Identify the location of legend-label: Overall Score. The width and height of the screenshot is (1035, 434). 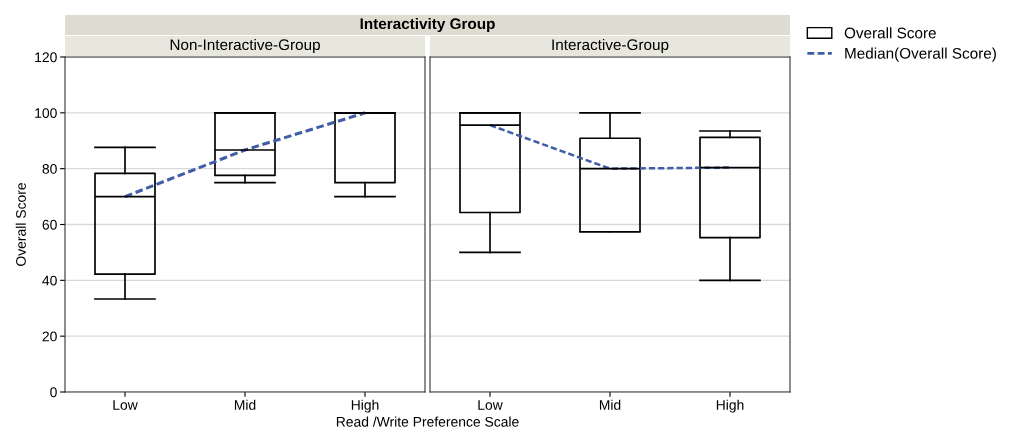
(890, 33).